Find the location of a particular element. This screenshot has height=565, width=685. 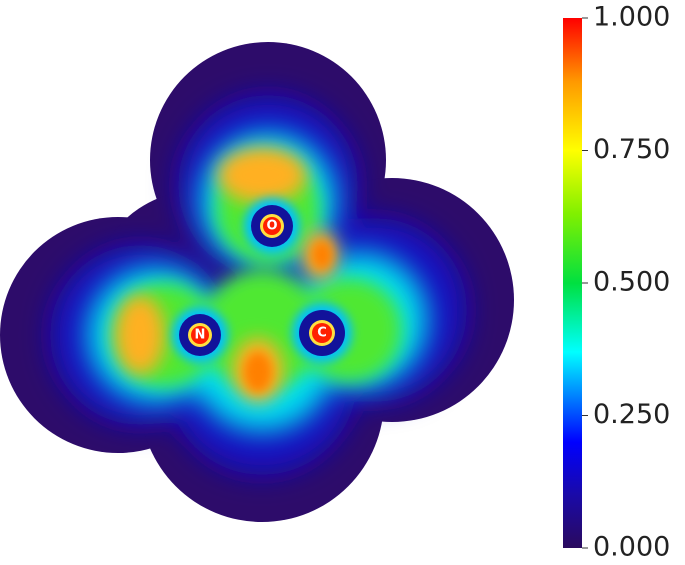

tick-label: 0.750 is located at coordinates (631, 149).